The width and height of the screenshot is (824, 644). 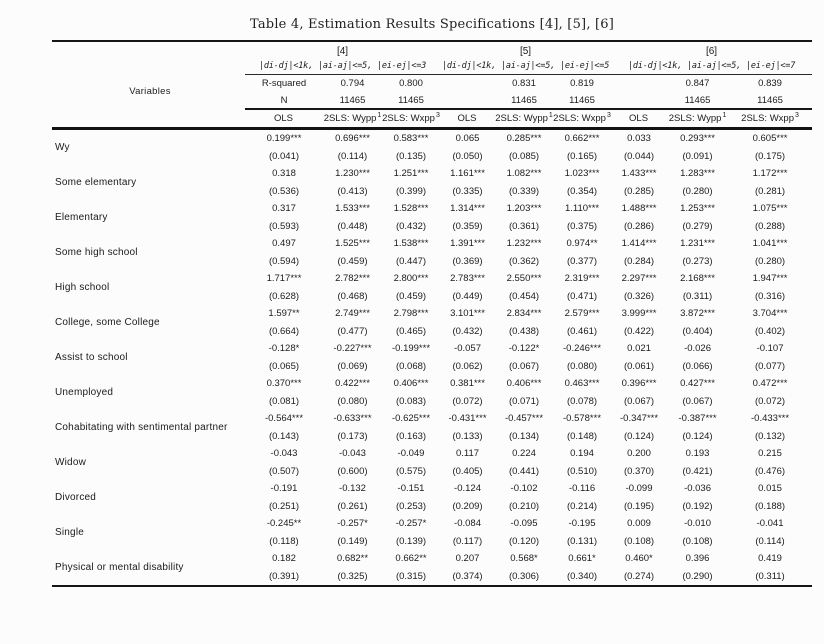 I want to click on stderr-cell: (0.354), so click(x=582, y=191).